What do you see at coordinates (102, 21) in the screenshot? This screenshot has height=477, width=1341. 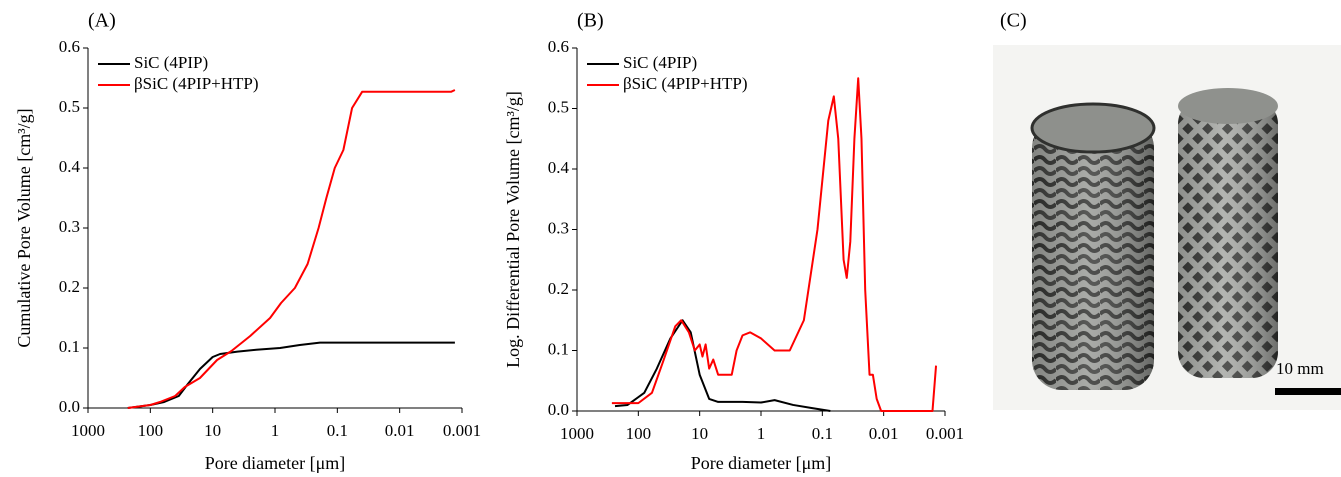 I see `panel-label: (A)` at bounding box center [102, 21].